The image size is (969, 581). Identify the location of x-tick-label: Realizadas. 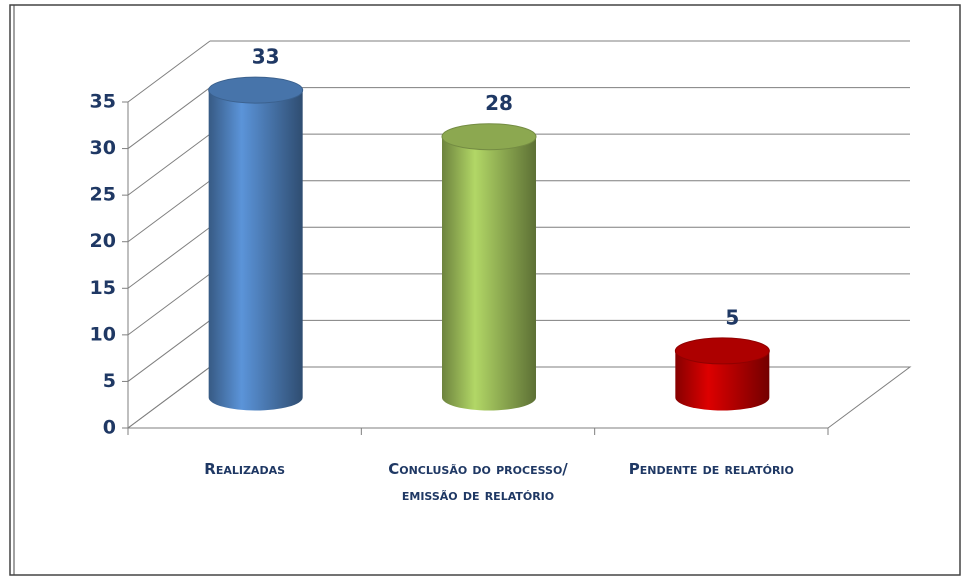
(245, 469).